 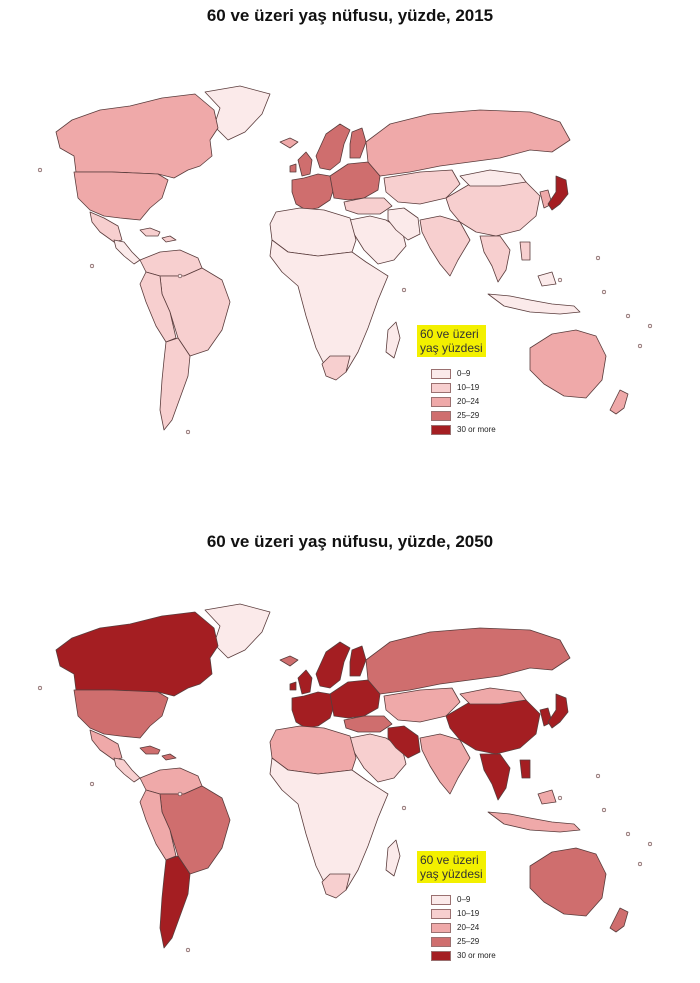 What do you see at coordinates (404, 224) in the screenshot?
I see `region-iran` at bounding box center [404, 224].